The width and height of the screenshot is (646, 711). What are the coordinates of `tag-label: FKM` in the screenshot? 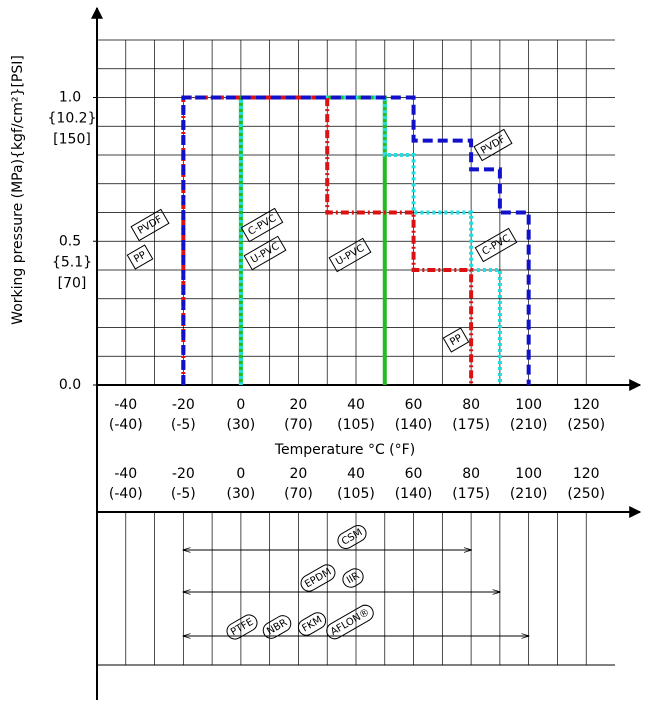 It's located at (312, 624).